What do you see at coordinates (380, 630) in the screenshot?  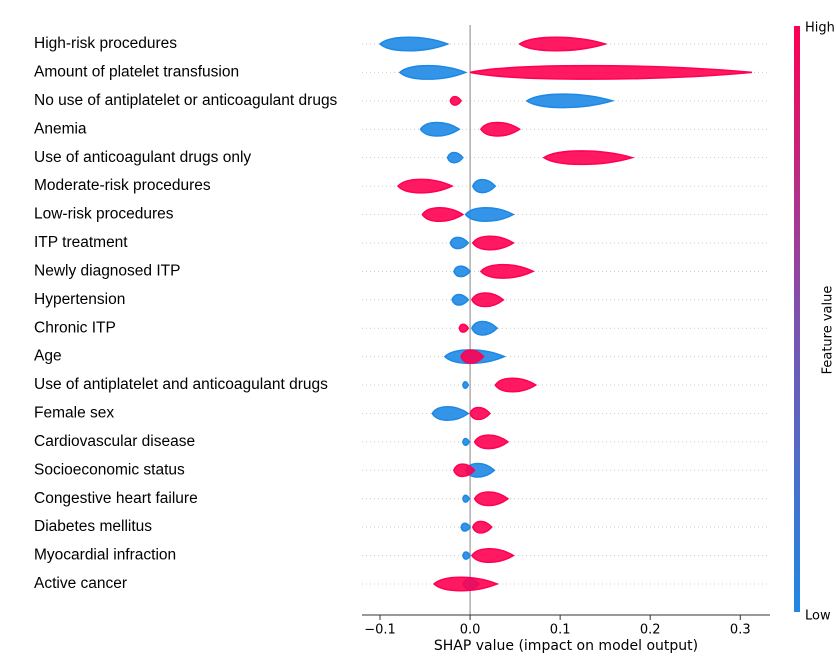 I see `x-tick-label: −0.1` at bounding box center [380, 630].